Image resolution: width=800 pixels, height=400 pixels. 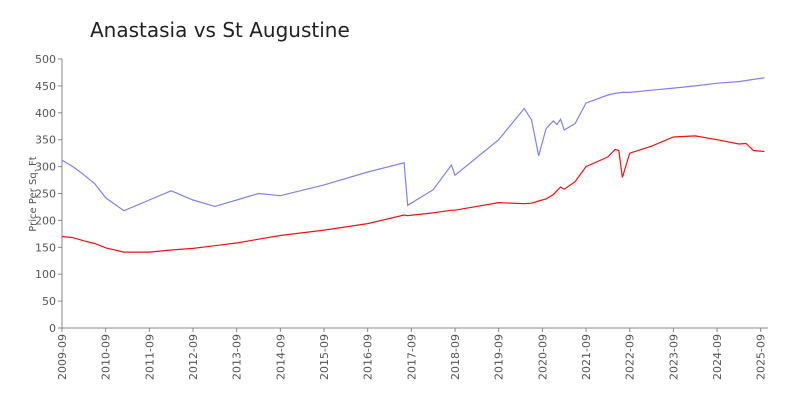 I want to click on x-tick-label: 2011-09, so click(x=149, y=357).